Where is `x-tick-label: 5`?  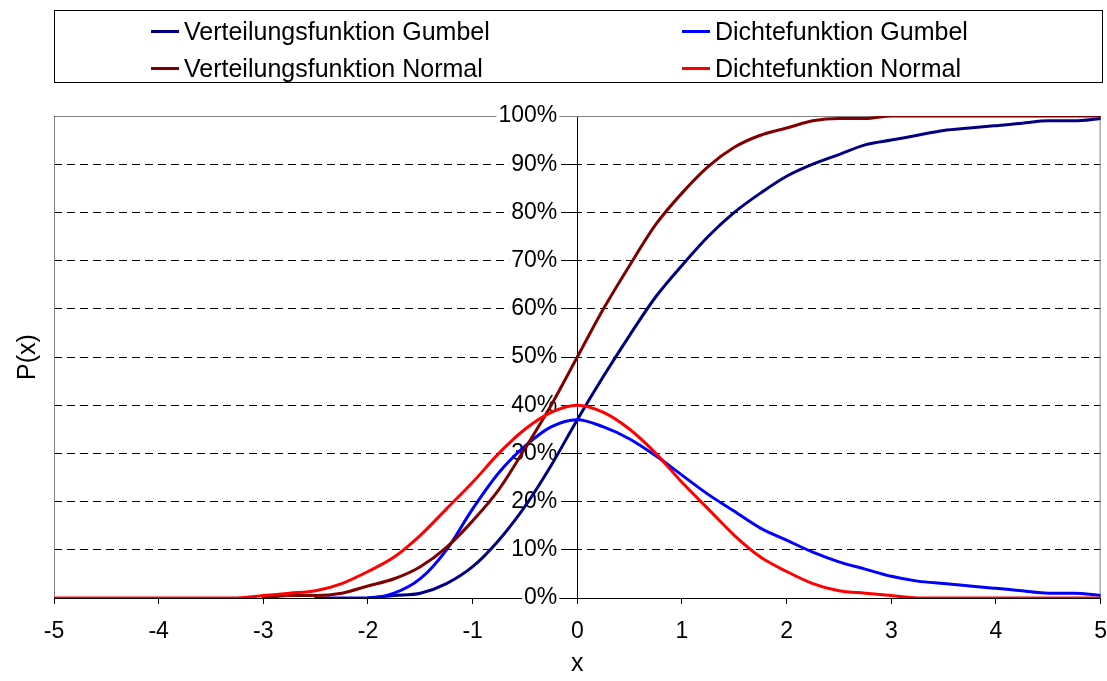
x-tick-label: 5 is located at coordinates (1100, 630).